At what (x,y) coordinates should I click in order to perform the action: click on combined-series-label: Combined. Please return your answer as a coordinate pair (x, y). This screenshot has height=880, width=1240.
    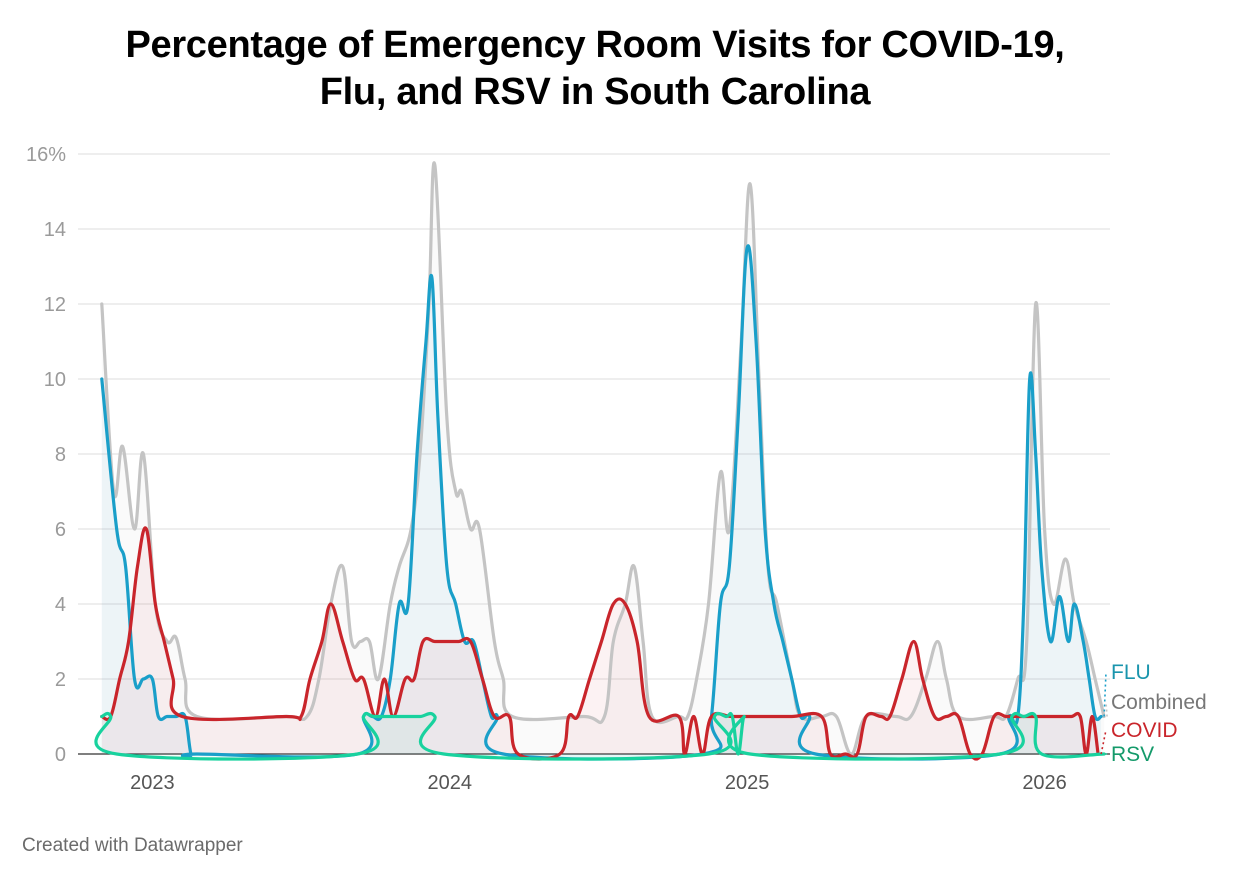
    Looking at the image, I should click on (1159, 702).